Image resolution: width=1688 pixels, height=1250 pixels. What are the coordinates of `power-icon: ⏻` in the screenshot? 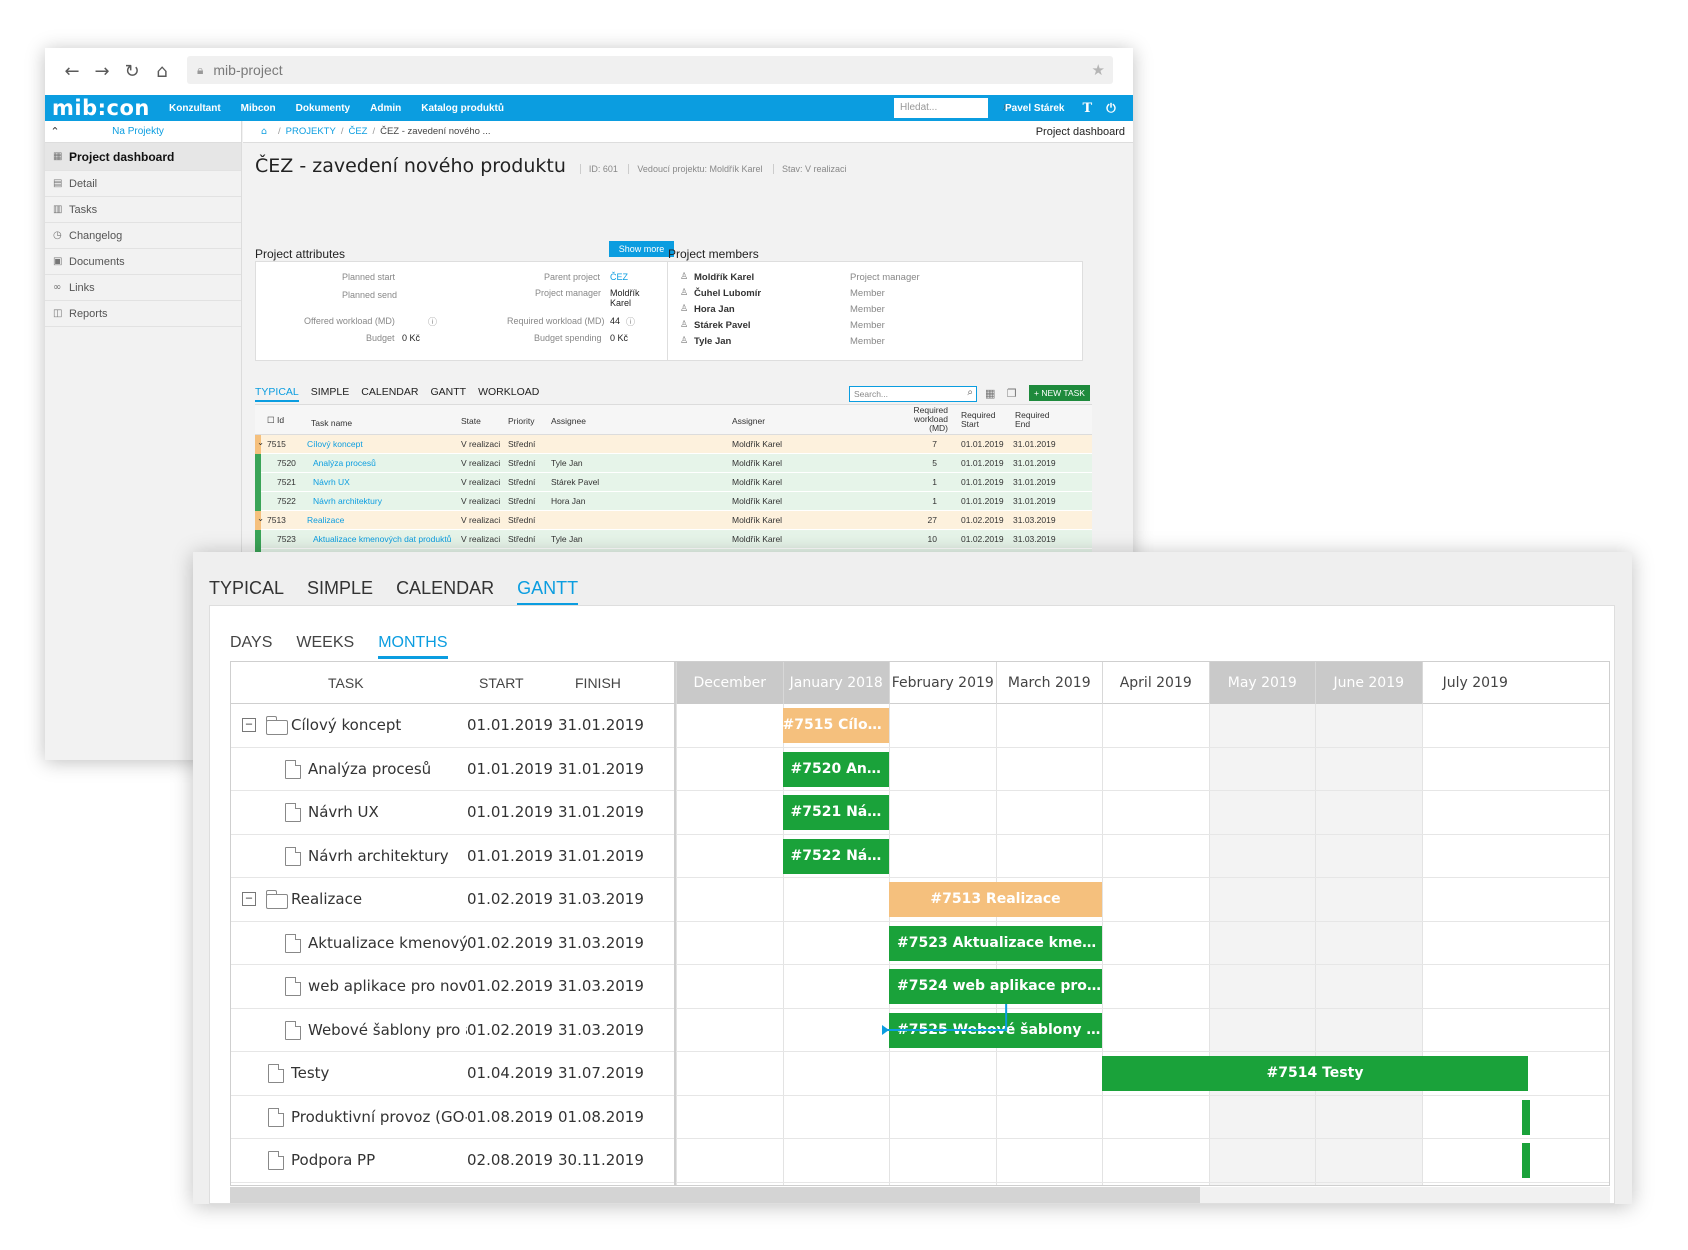 It's located at (1111, 107).